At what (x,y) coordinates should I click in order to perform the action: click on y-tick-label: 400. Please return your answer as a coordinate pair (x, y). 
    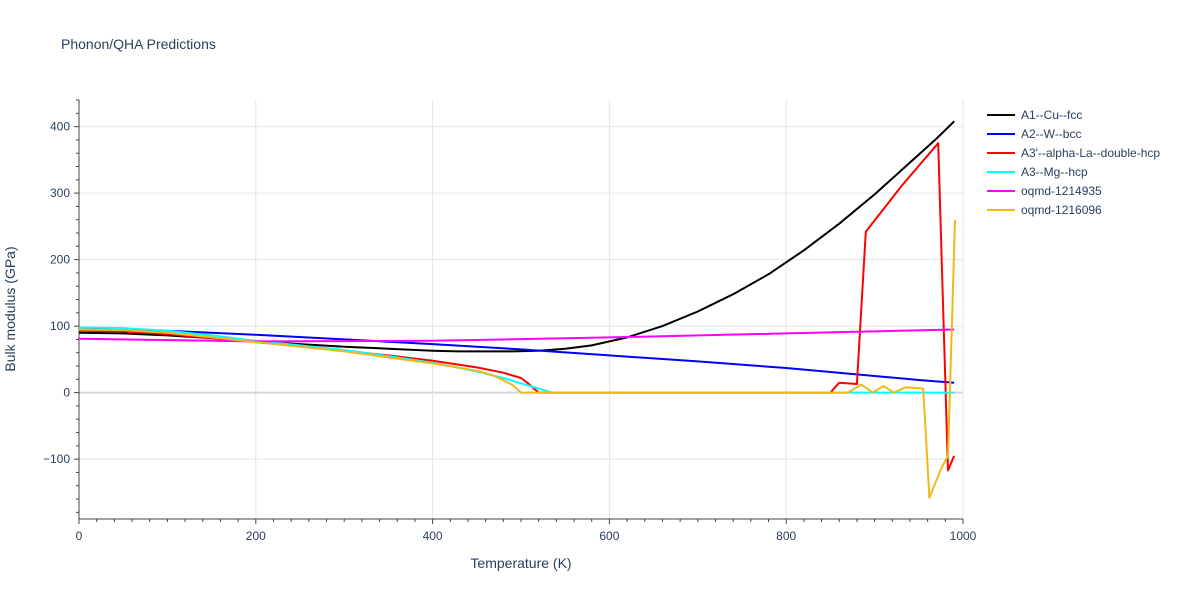
    Looking at the image, I should click on (60, 127).